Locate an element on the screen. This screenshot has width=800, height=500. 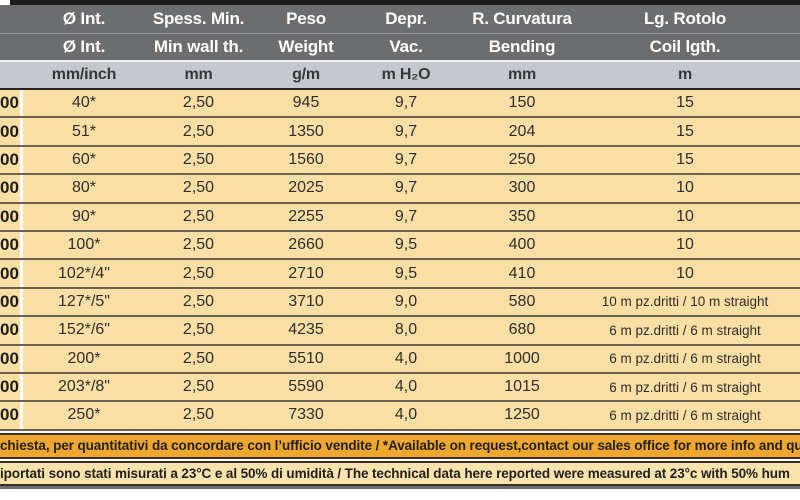
cell-weight: 2660 is located at coordinates (306, 245).